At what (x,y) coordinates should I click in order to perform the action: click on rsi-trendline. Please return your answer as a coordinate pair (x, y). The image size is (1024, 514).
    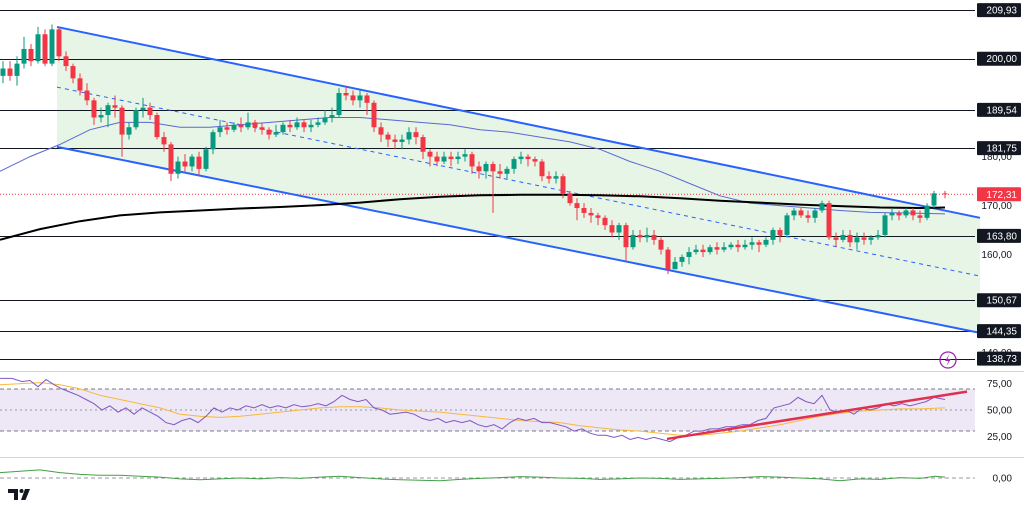
    Looking at the image, I should click on (817, 415).